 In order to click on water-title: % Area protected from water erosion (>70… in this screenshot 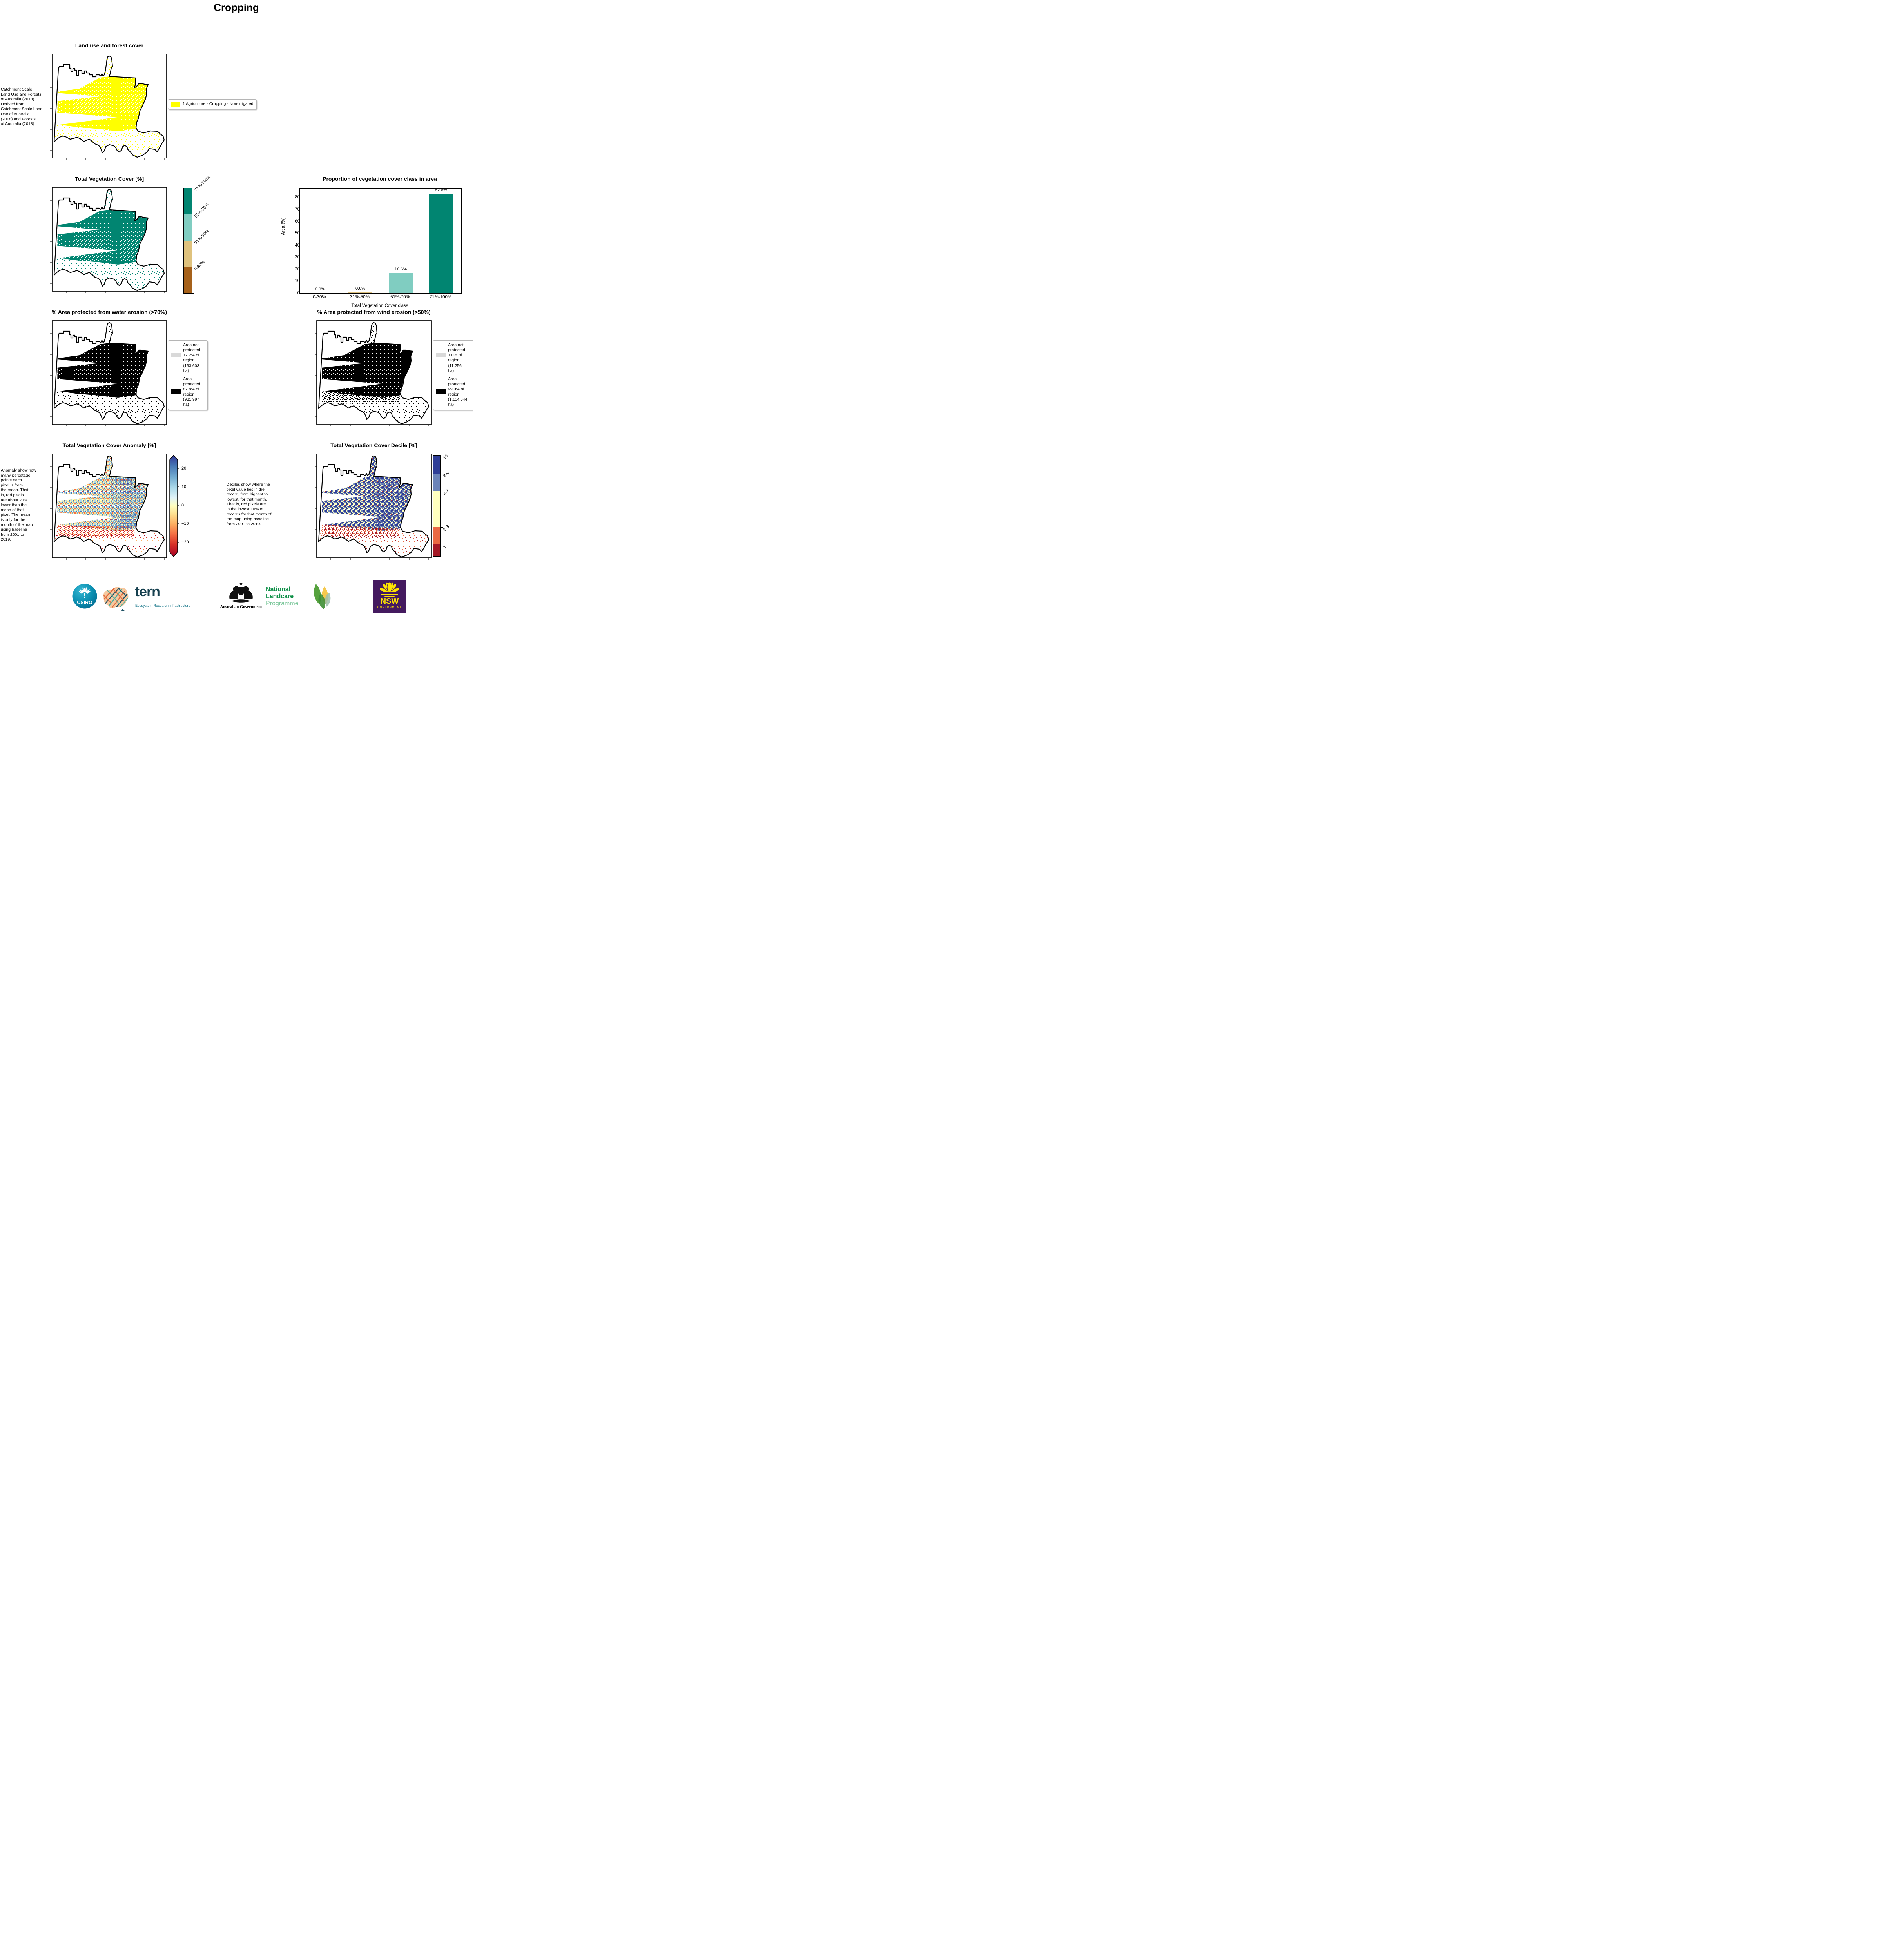, I will do `click(109, 312)`.